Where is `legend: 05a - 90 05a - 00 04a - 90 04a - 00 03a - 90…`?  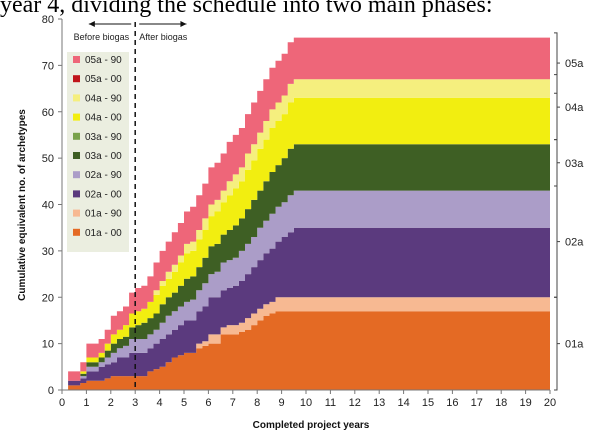
legend: 05a - 90 05a - 00 04a - 90 04a - 00 03a - 90… is located at coordinates (98, 152).